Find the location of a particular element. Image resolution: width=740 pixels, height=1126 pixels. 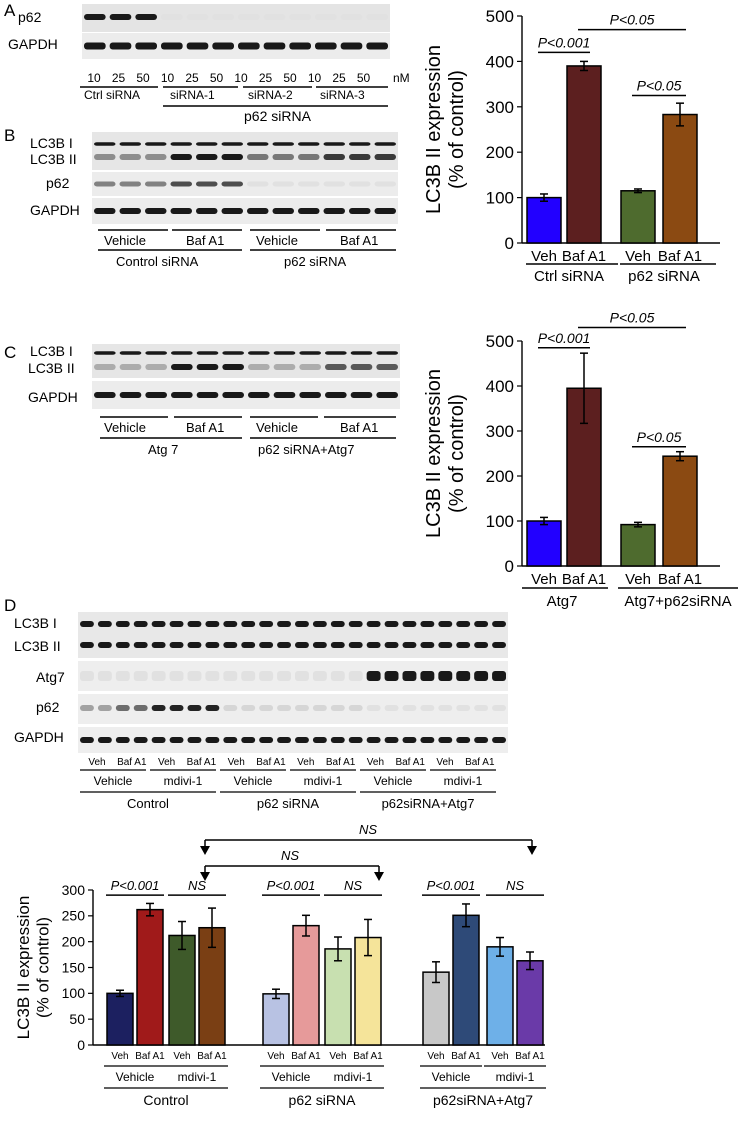

comparison-arrow is located at coordinates (379, 876).